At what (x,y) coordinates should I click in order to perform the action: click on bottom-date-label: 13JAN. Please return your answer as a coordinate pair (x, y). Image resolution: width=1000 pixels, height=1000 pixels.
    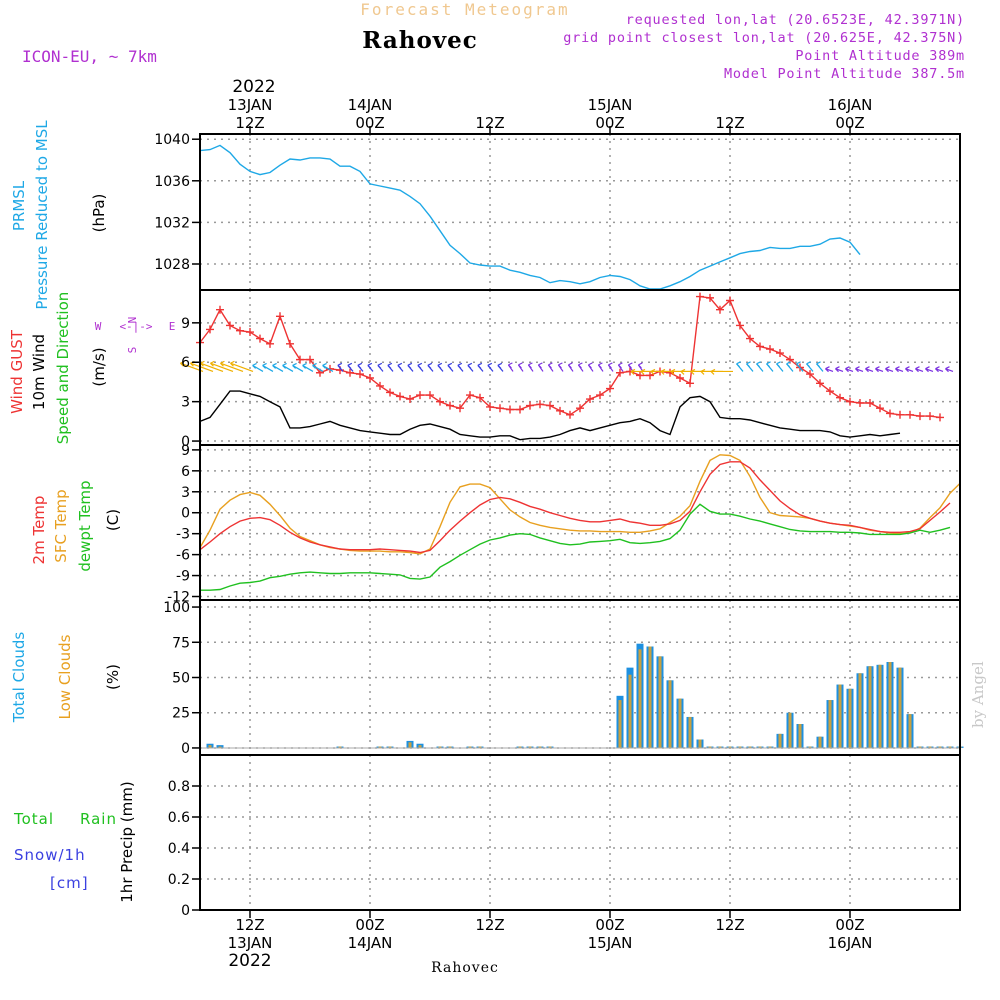
    Looking at the image, I should click on (250, 943).